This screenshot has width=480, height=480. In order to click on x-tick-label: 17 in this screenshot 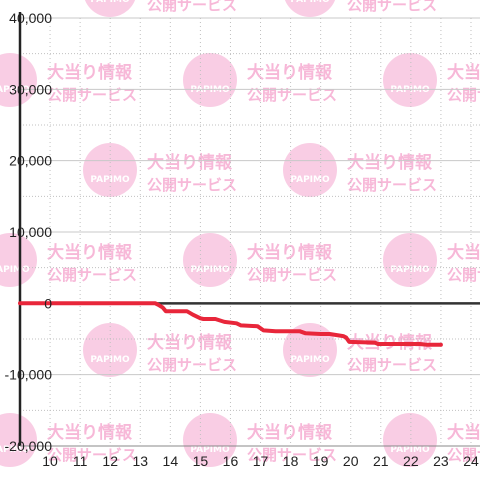, I will do `click(261, 461)`.